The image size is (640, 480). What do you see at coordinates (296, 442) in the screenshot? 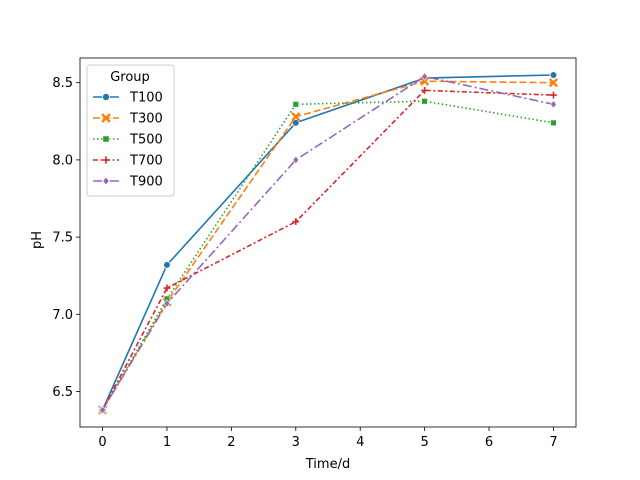
I see `x-tick-label: 3` at bounding box center [296, 442].